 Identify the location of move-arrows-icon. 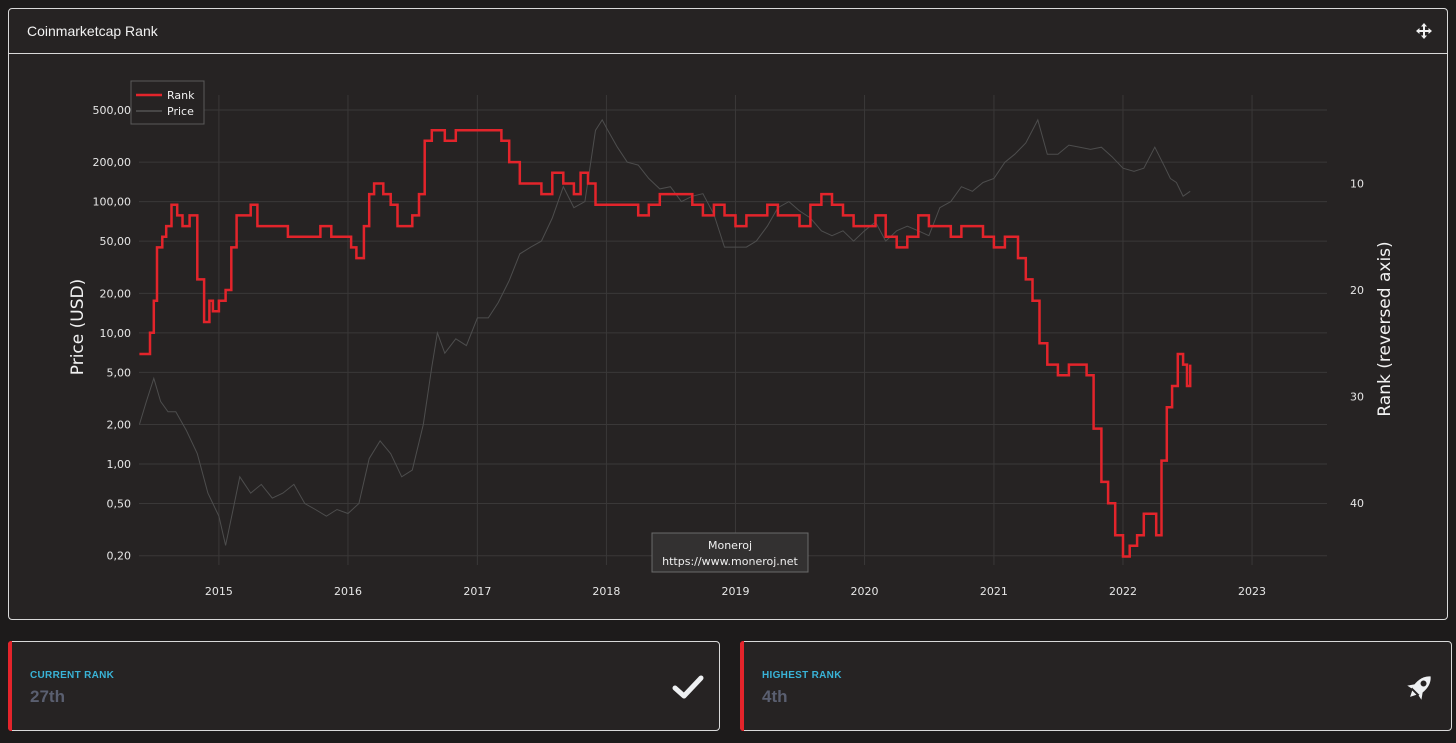
(1424, 31).